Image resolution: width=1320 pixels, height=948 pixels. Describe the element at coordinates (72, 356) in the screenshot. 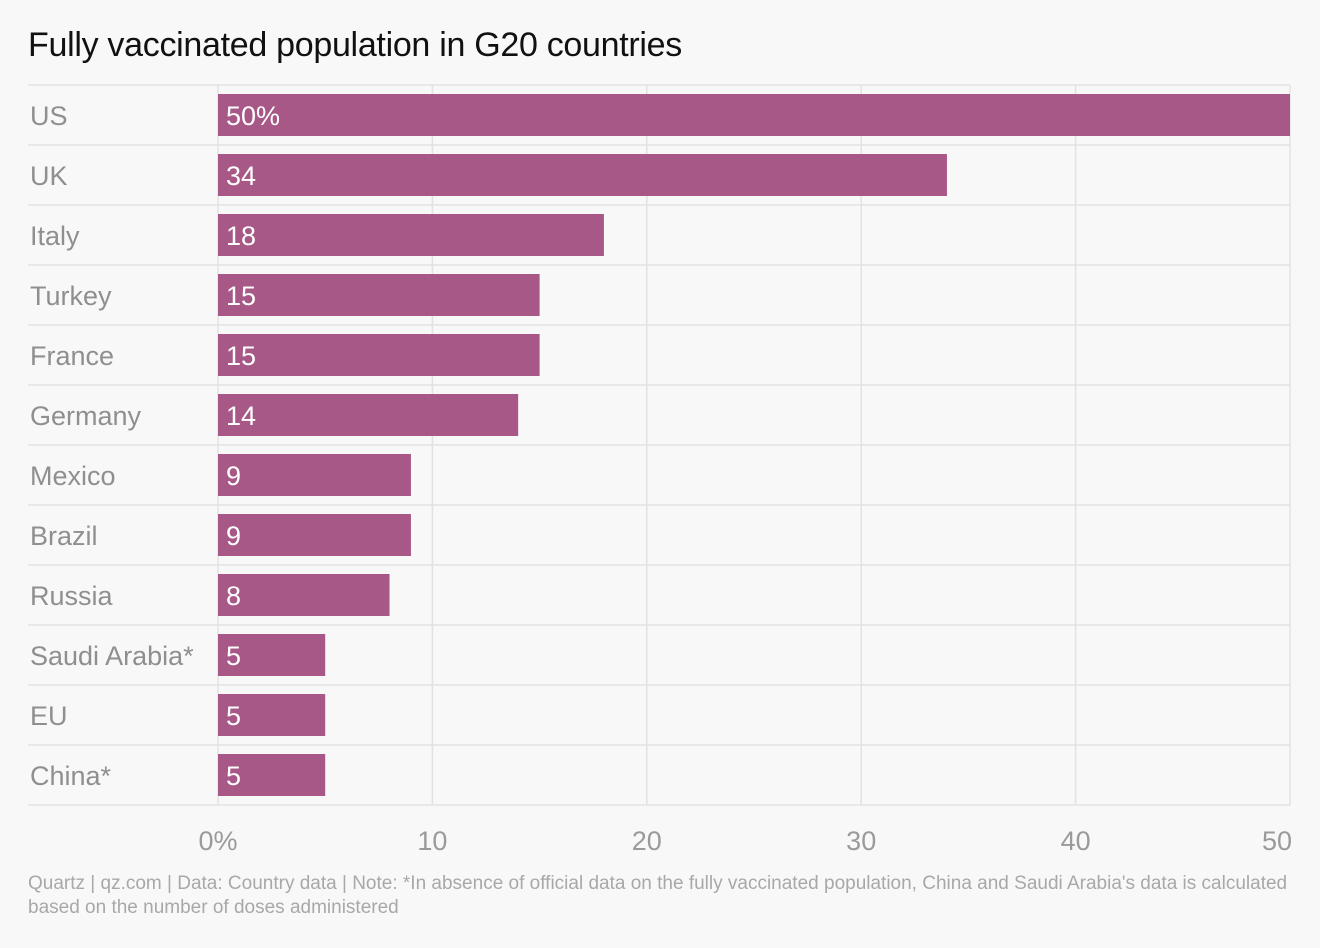

I see `category-label: France` at that location.